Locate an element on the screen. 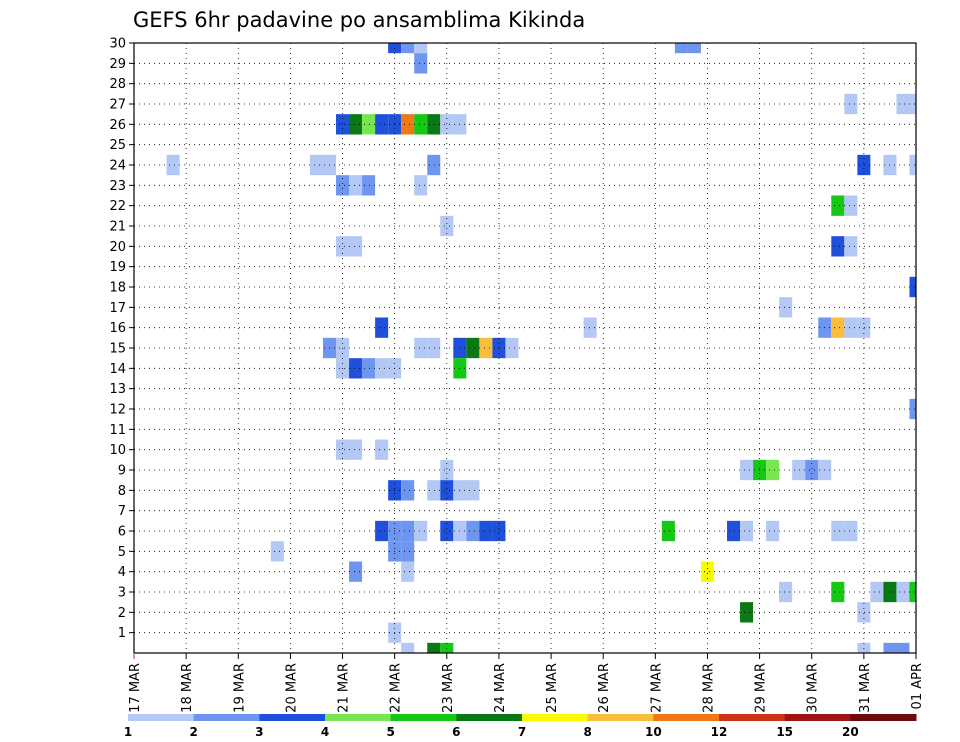  y-tick-label: 21 is located at coordinates (117, 227).